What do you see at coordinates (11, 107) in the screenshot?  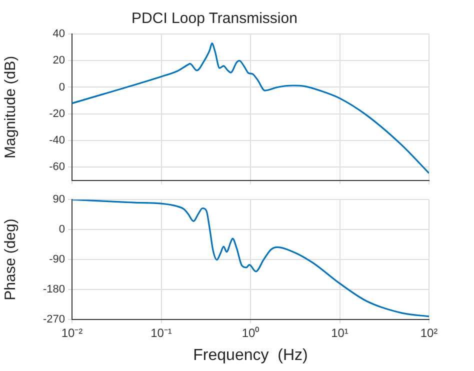 I see `y-axis-title: Magnitude (dB)` at bounding box center [11, 107].